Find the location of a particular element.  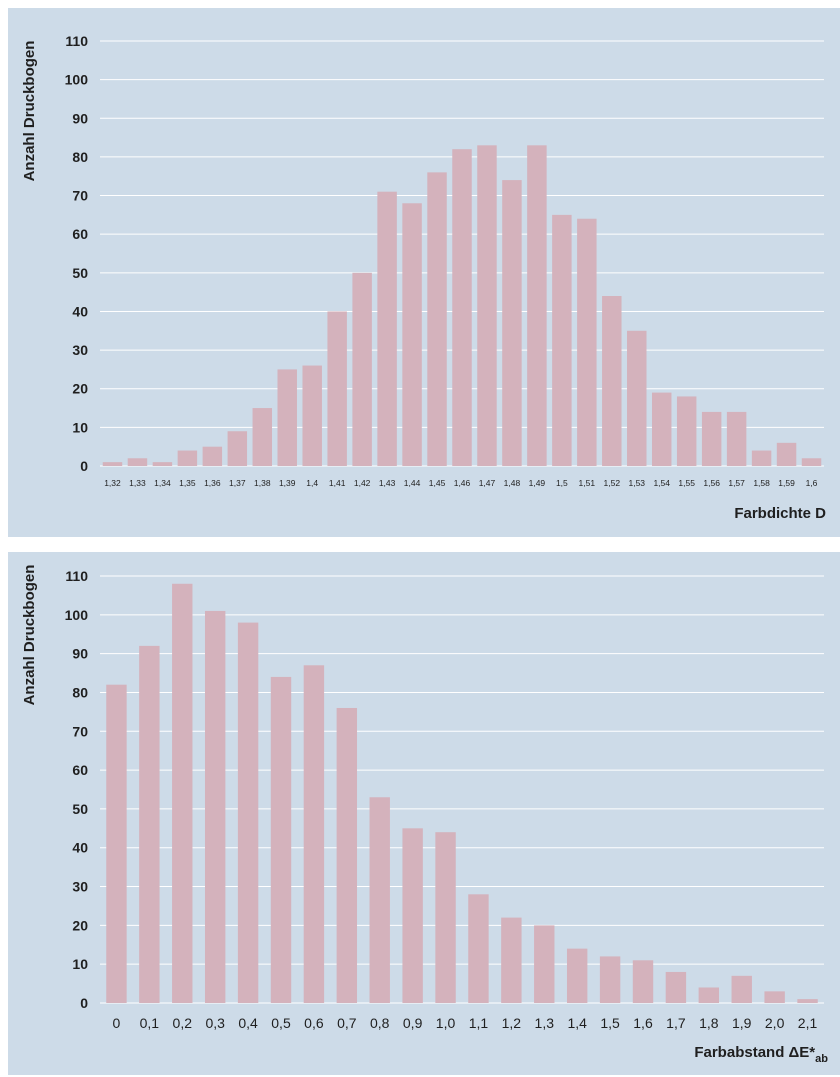

x-tick-label: 1,46 is located at coordinates (462, 483).